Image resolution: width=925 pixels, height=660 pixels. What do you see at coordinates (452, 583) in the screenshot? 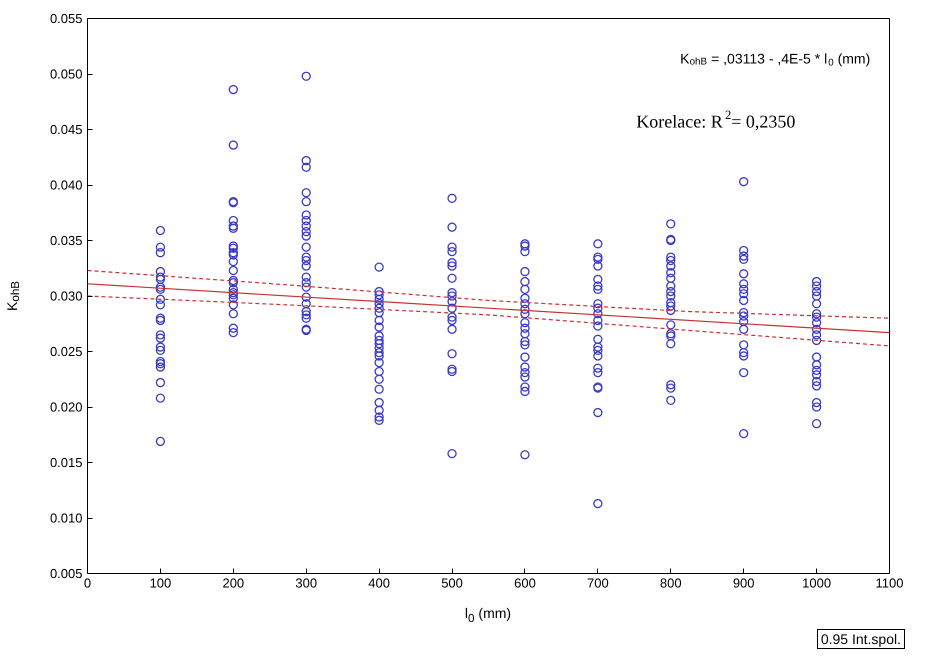
I see `x-tick-label: 500` at bounding box center [452, 583].